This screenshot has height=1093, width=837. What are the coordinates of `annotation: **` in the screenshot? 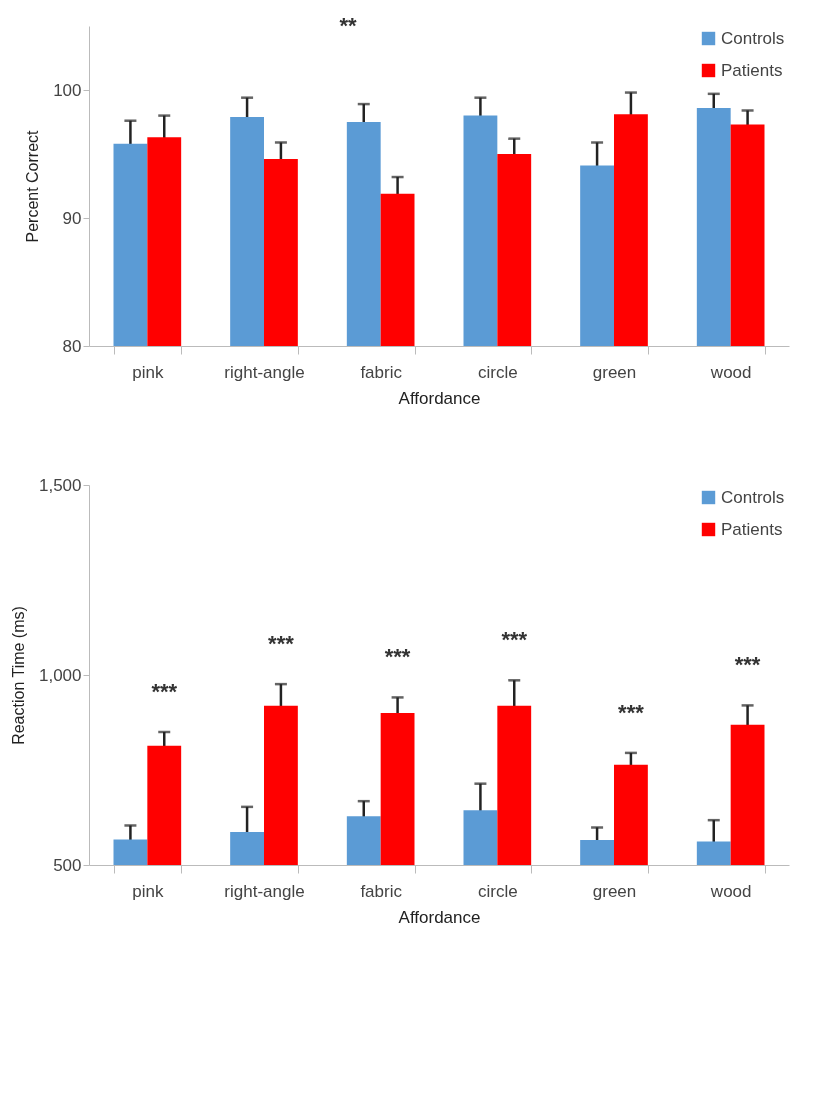 It's located at (348, 25).